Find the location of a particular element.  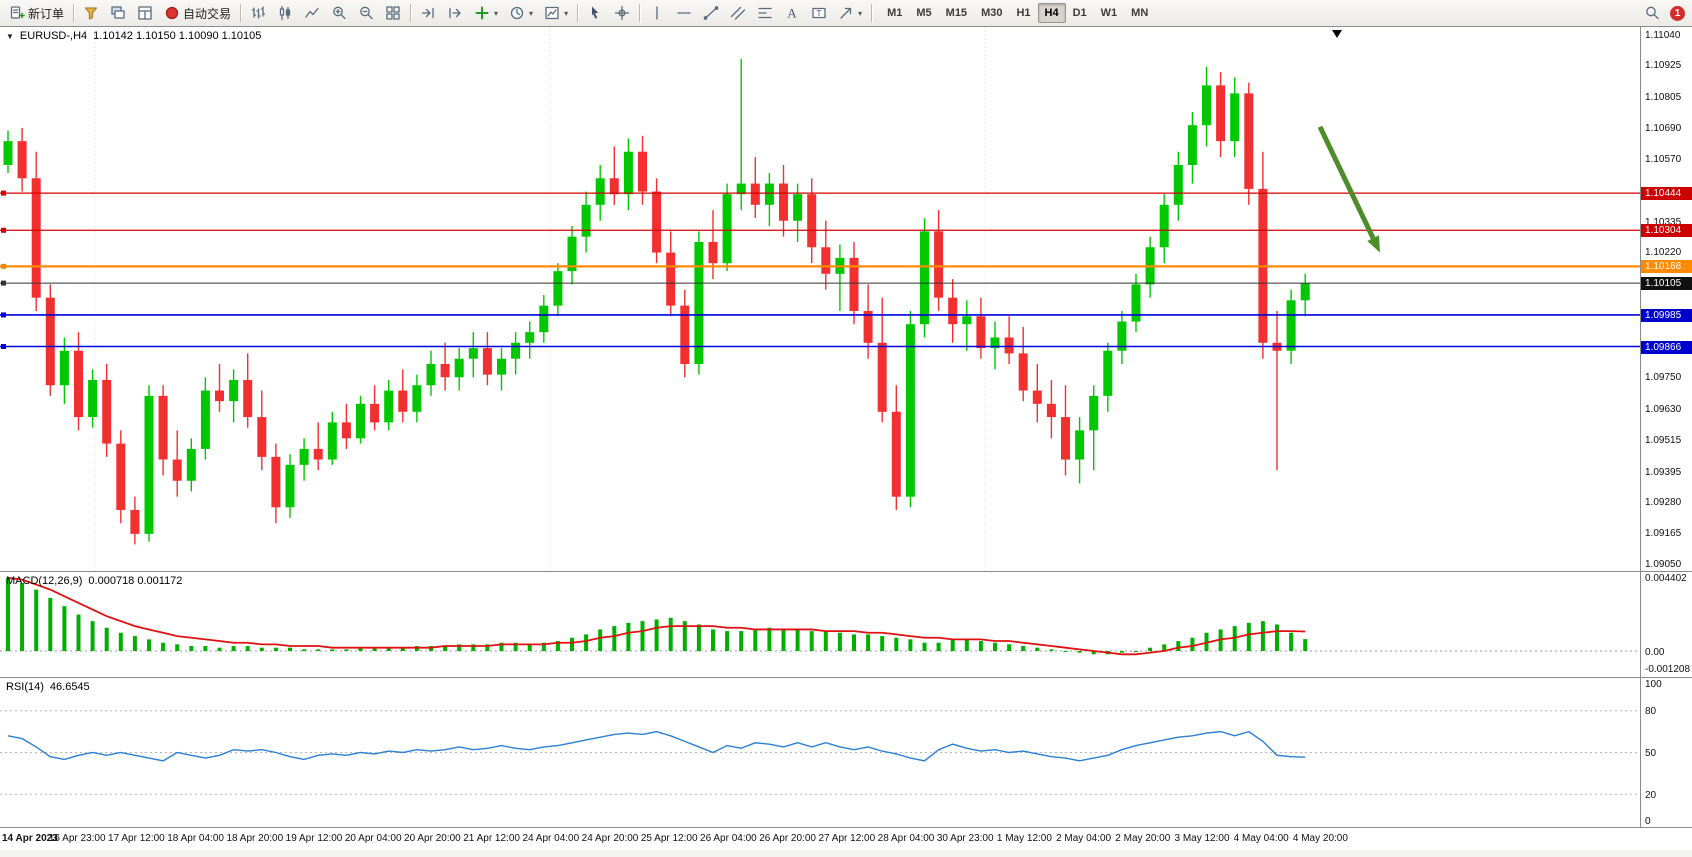

level-price-tag: 1.10168 is located at coordinates (1666, 267).